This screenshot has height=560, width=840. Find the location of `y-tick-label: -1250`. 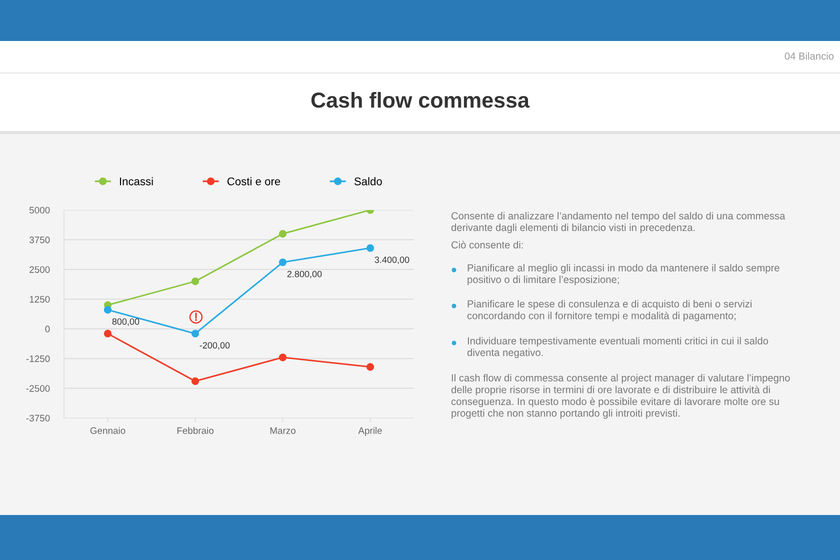

y-tick-label: -1250 is located at coordinates (38, 358).